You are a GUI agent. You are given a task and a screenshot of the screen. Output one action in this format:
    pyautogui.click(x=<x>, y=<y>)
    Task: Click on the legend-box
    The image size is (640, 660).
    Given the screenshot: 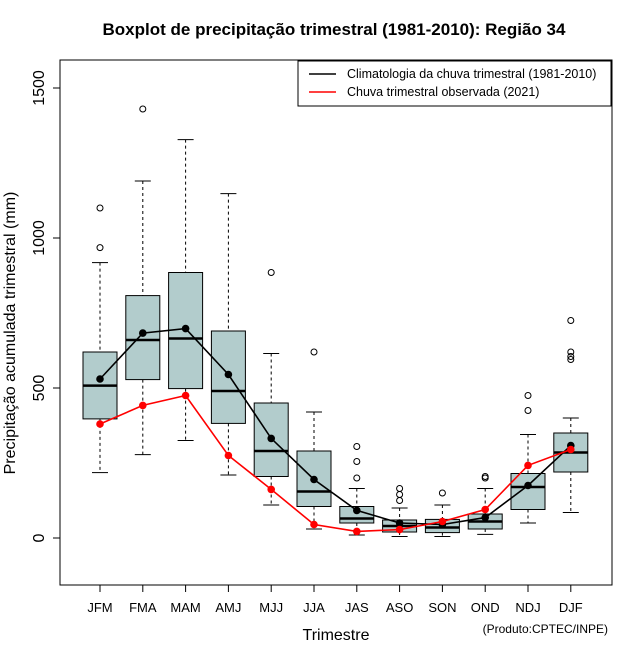 What is the action you would take?
    pyautogui.click(x=454, y=83)
    